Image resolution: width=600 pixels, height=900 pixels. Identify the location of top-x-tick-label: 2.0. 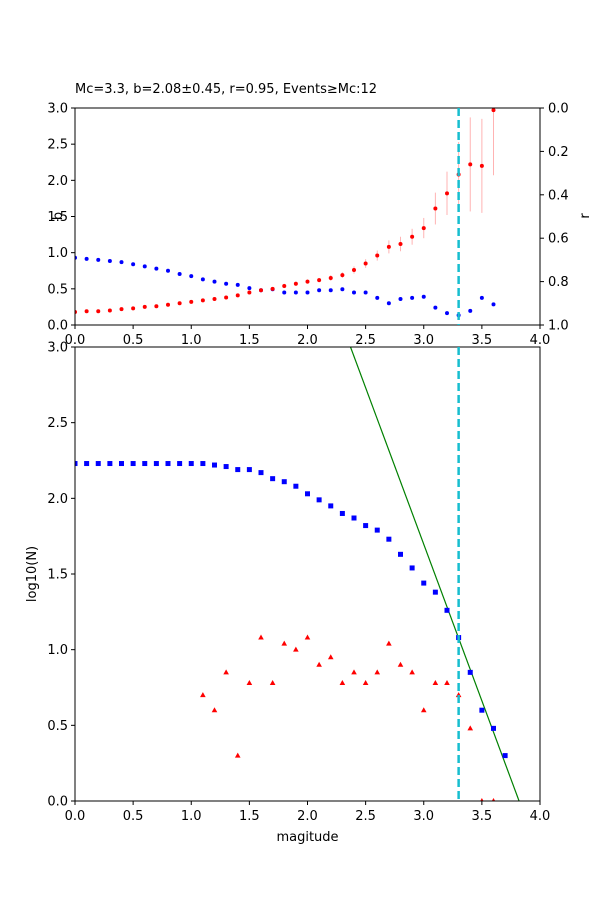
(307, 340).